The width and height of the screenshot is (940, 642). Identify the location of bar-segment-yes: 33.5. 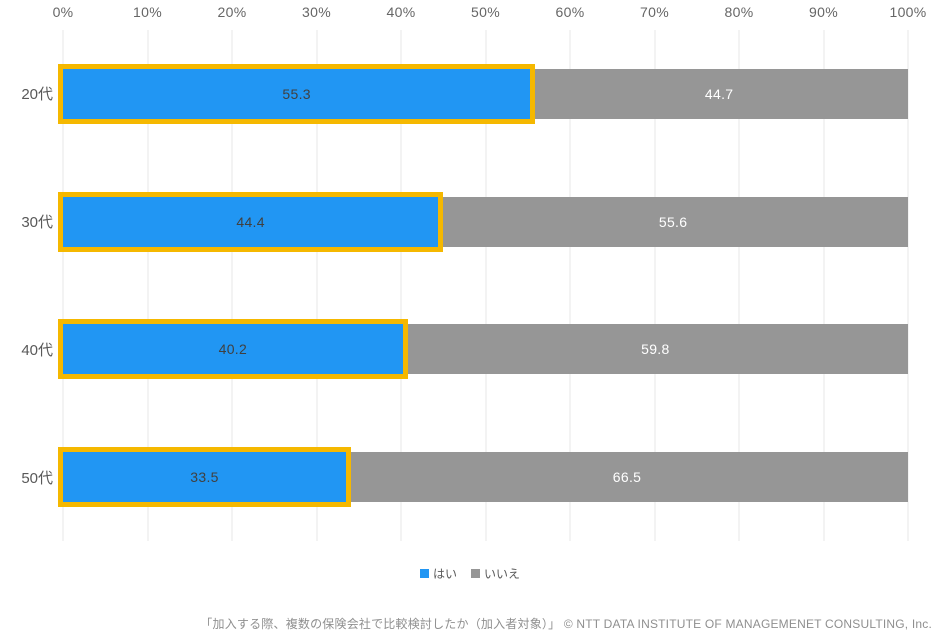
(205, 477).